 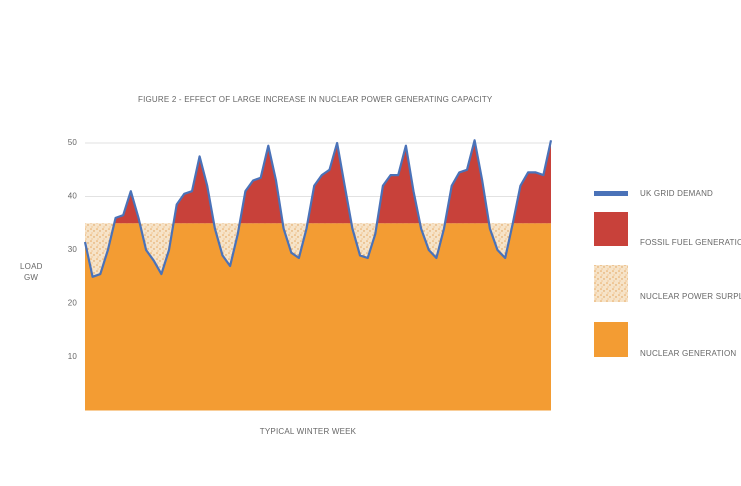 I want to click on y-tick-label: 30, so click(x=73, y=249).